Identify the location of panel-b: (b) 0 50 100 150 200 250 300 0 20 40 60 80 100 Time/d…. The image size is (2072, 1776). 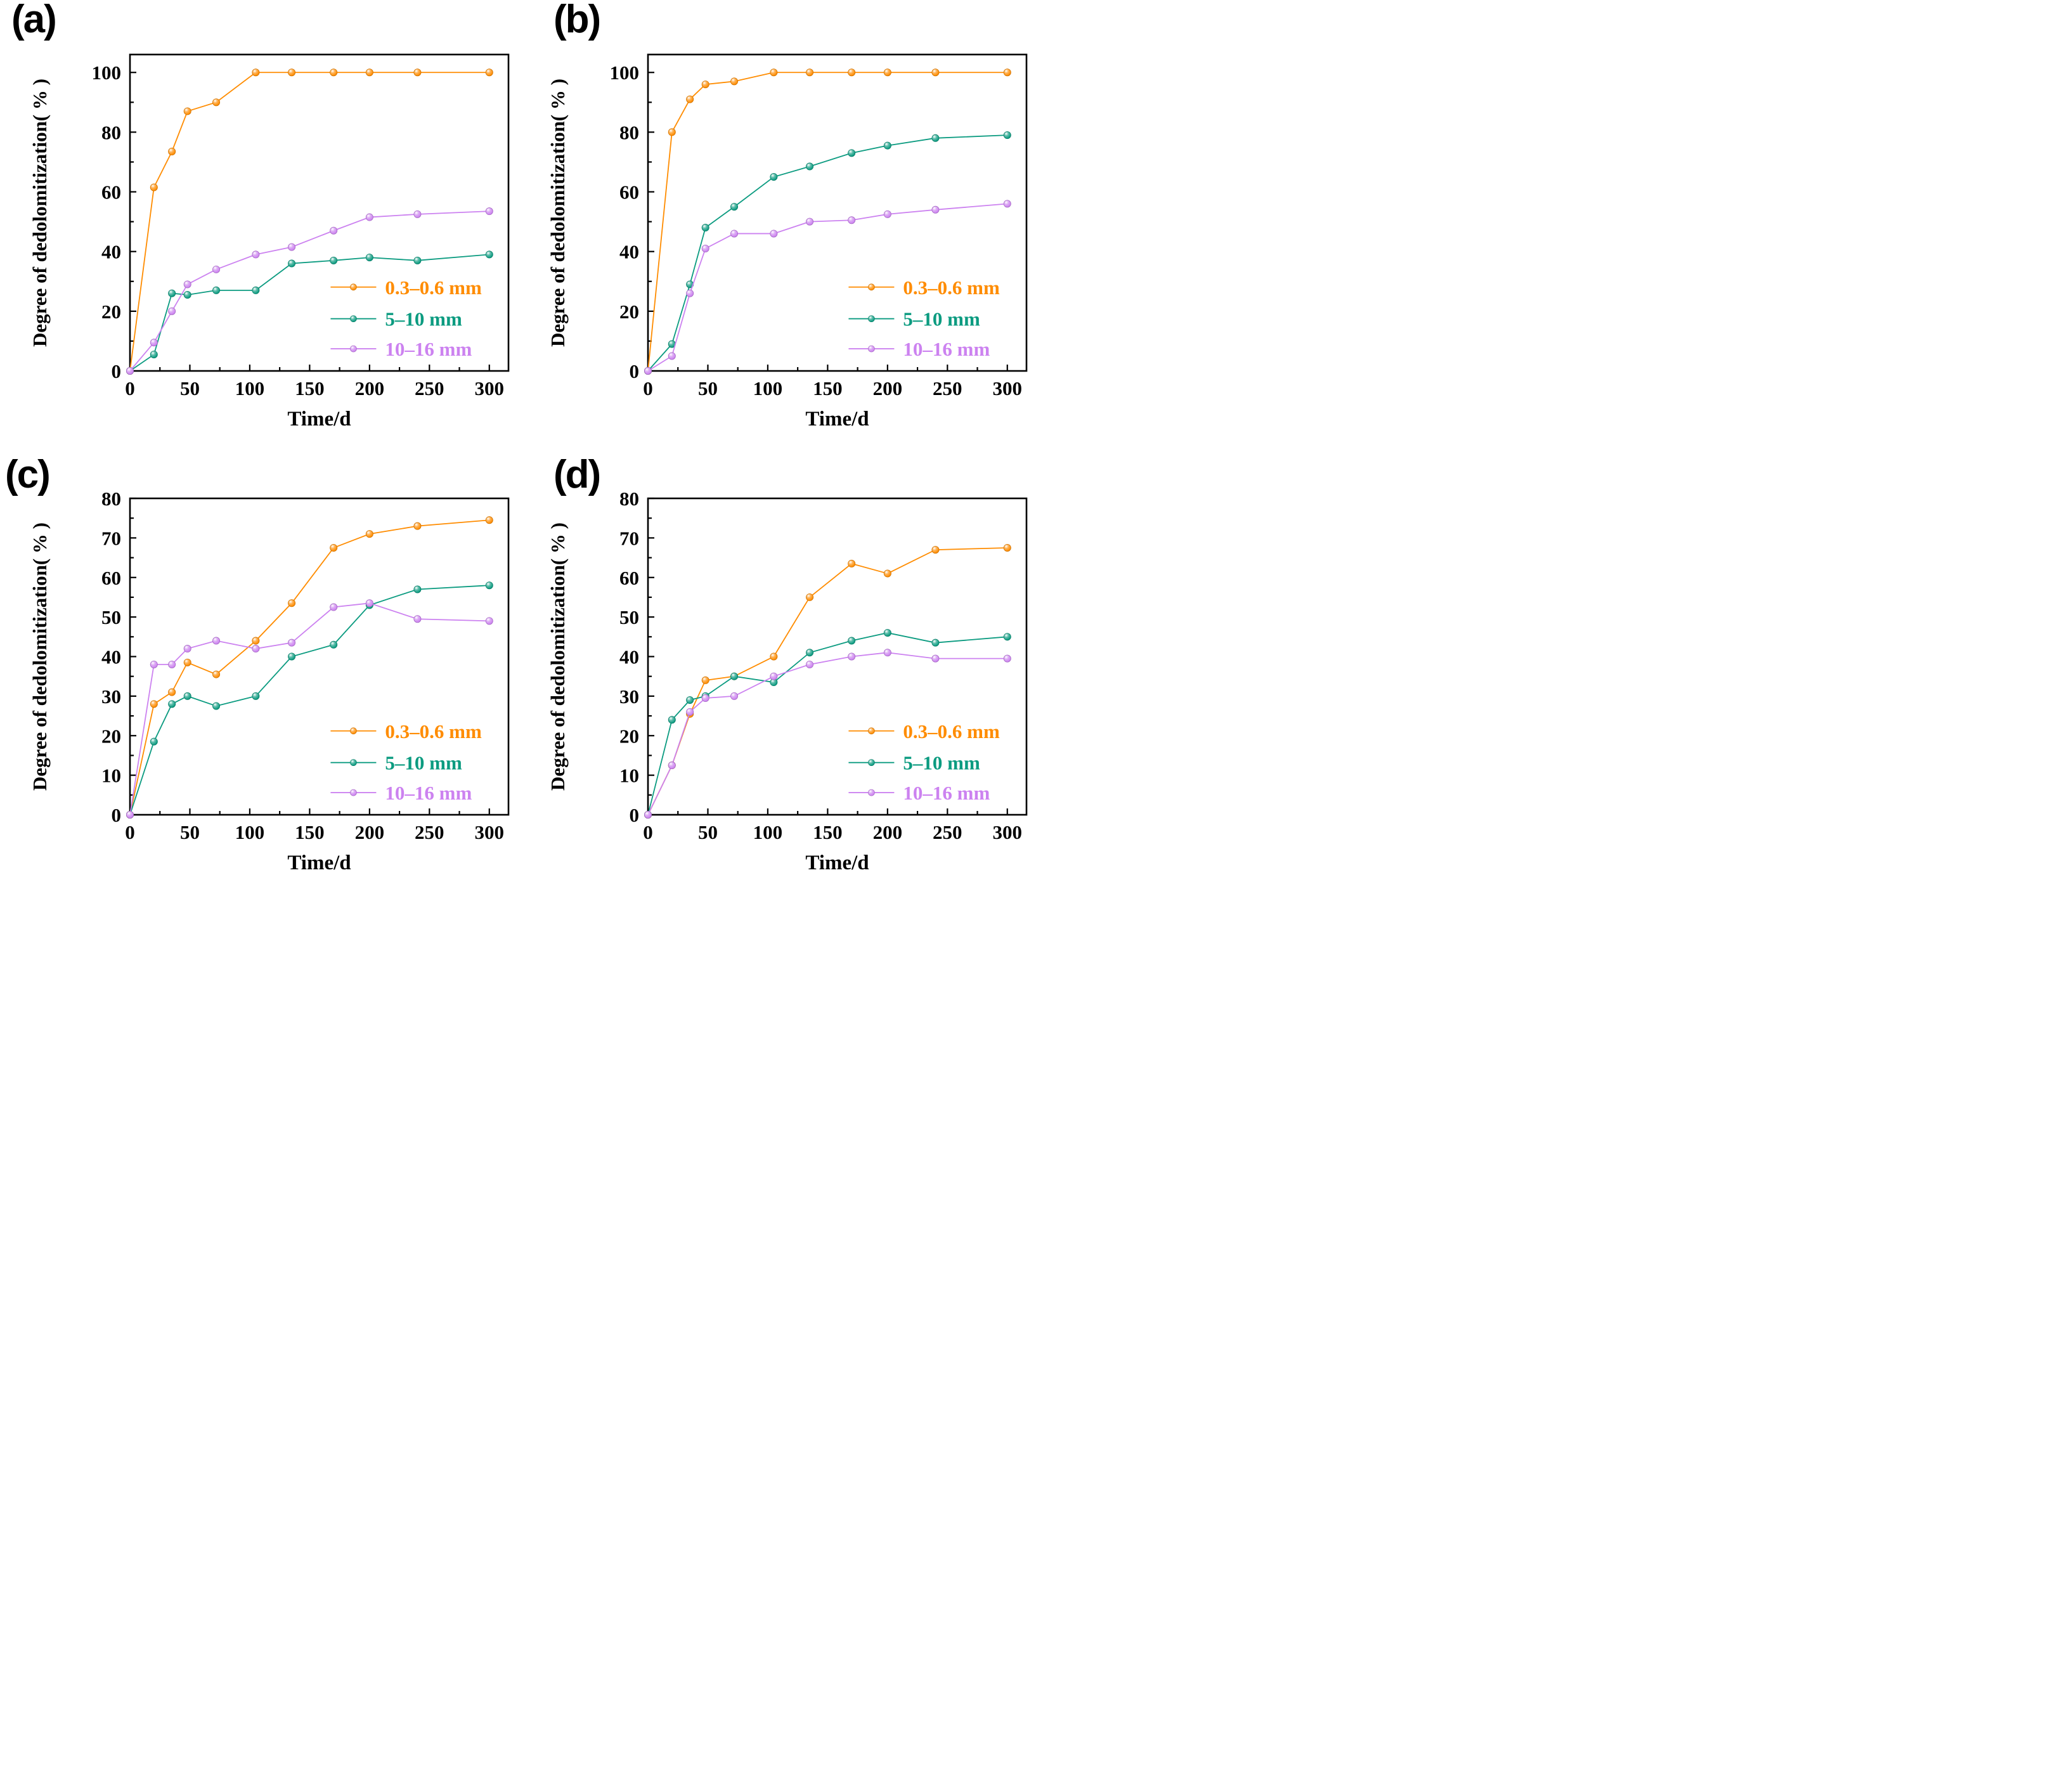
(777, 222).